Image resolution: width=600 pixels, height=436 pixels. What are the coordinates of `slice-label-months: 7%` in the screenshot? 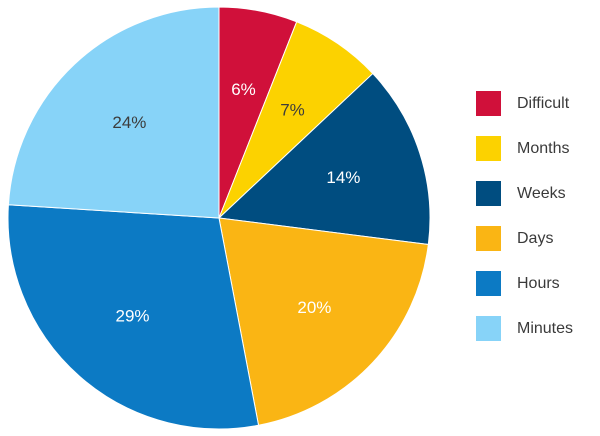 It's located at (292, 109).